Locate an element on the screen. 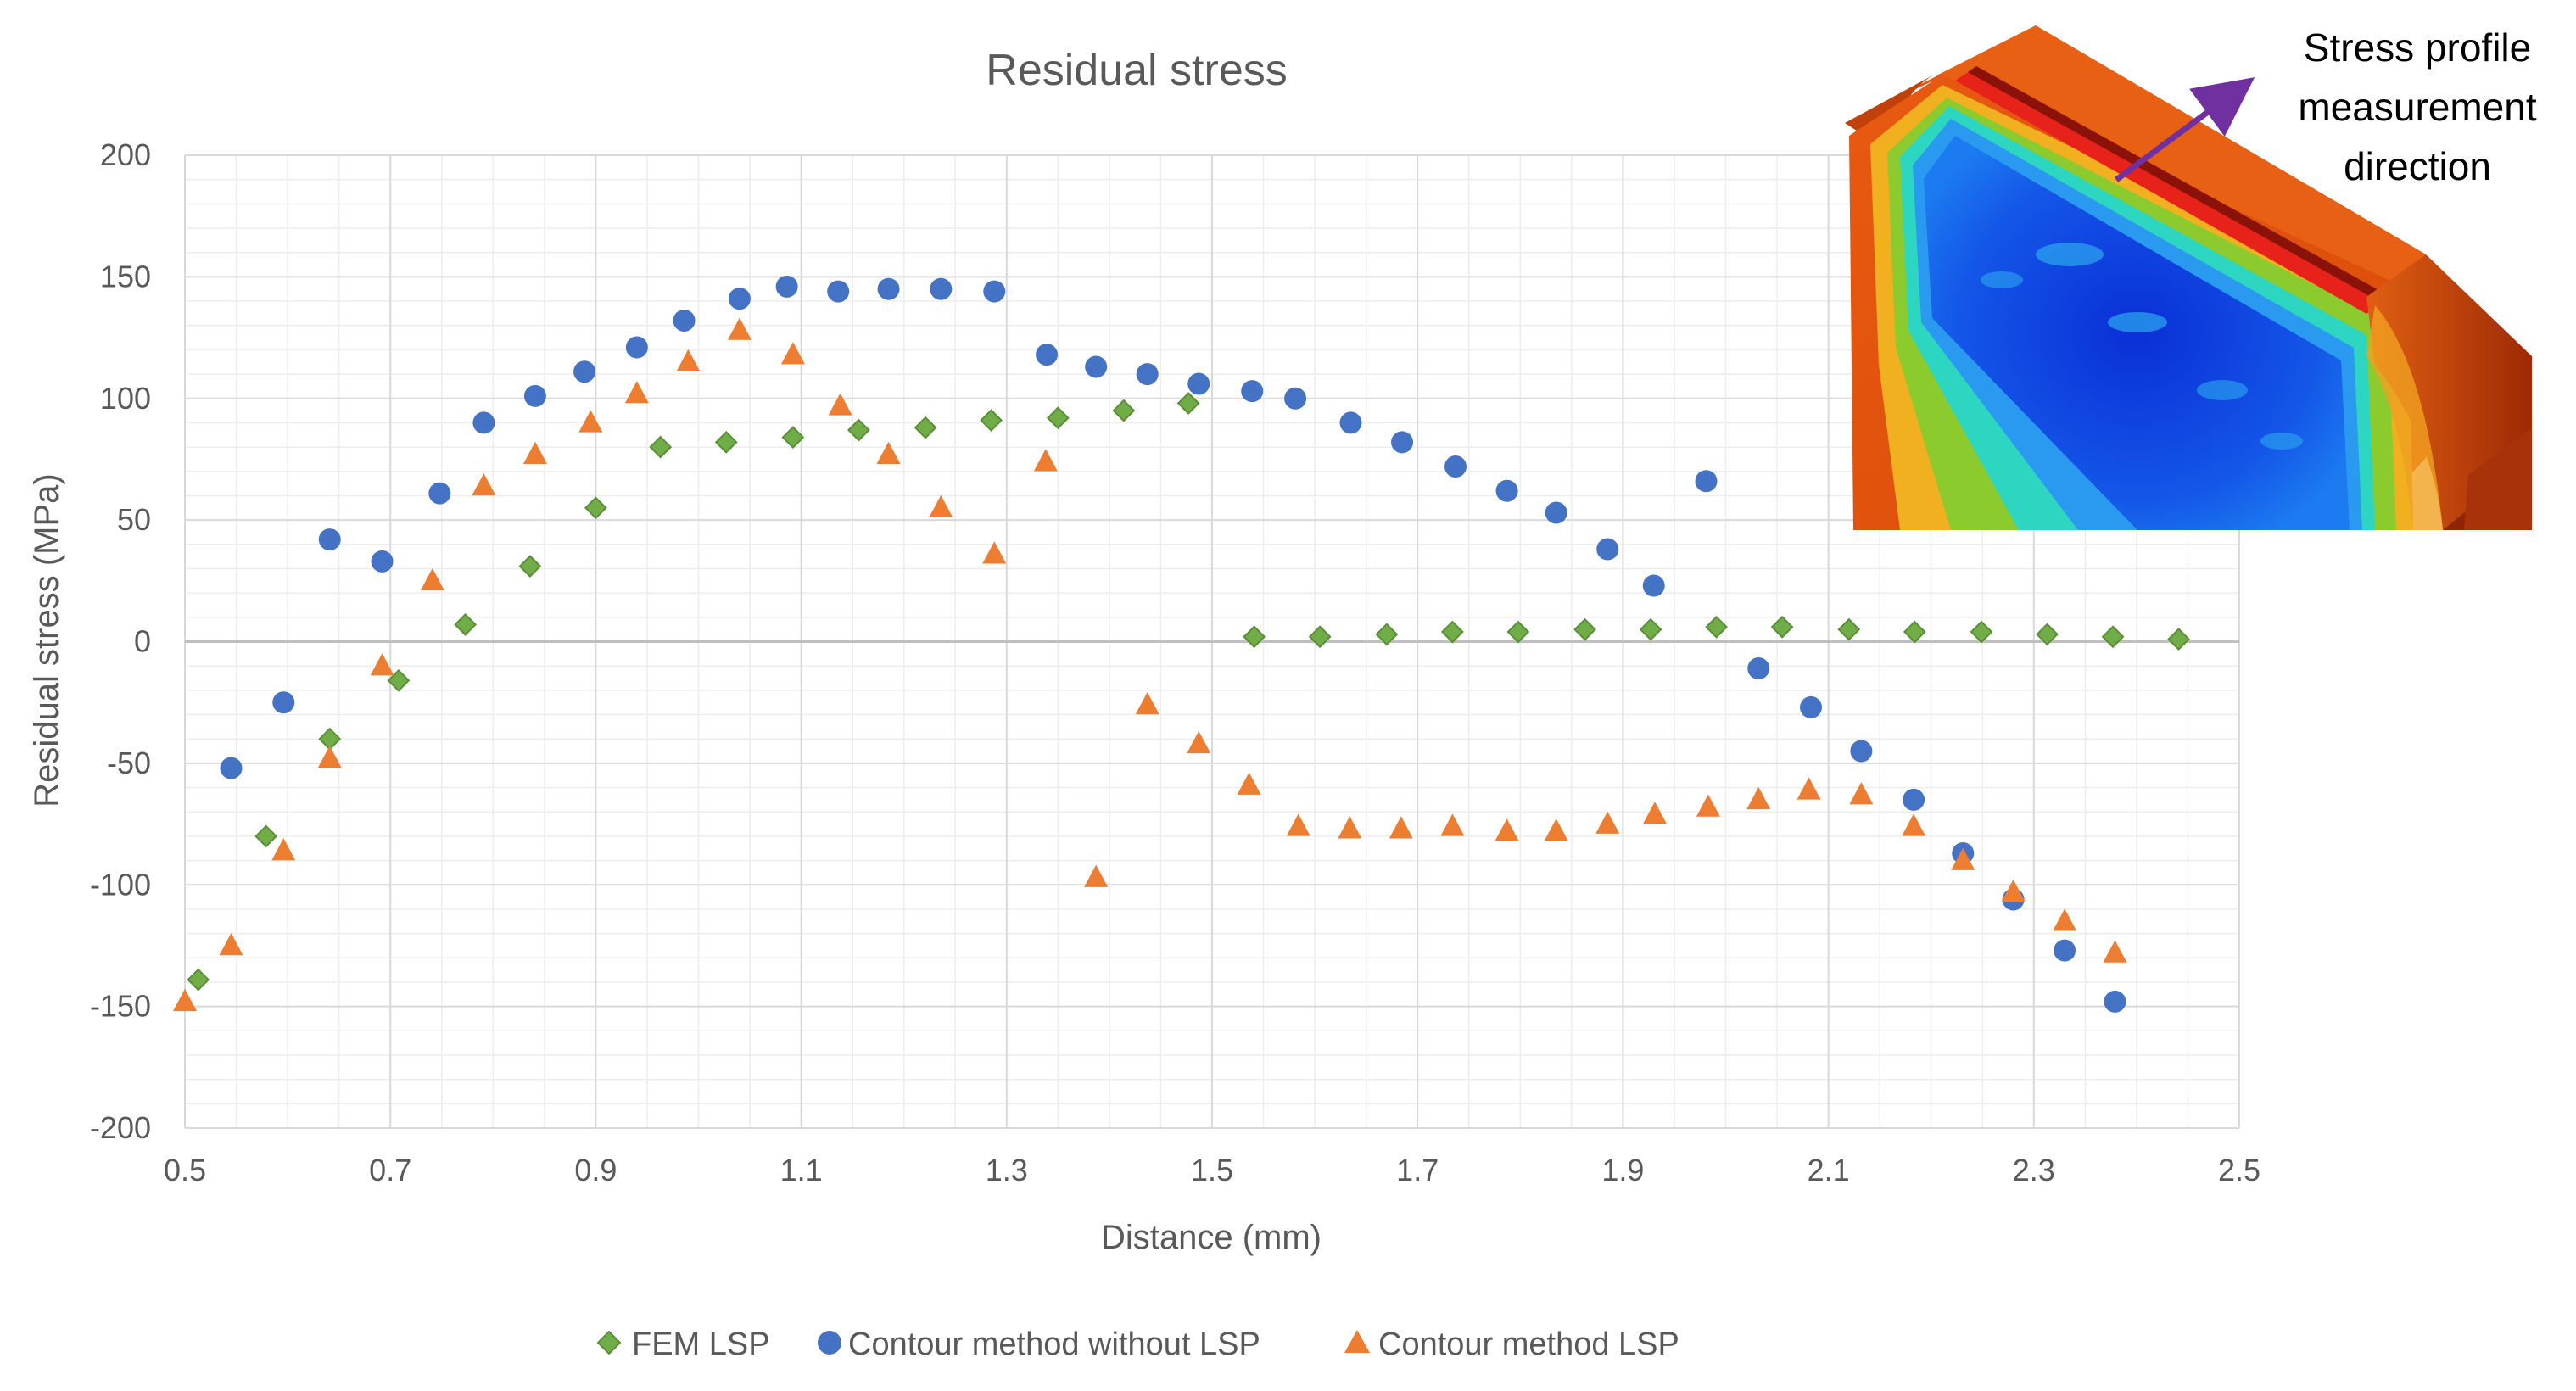 This screenshot has height=1391, width=2576. annotation-line-2: measurement is located at coordinates (2417, 107).